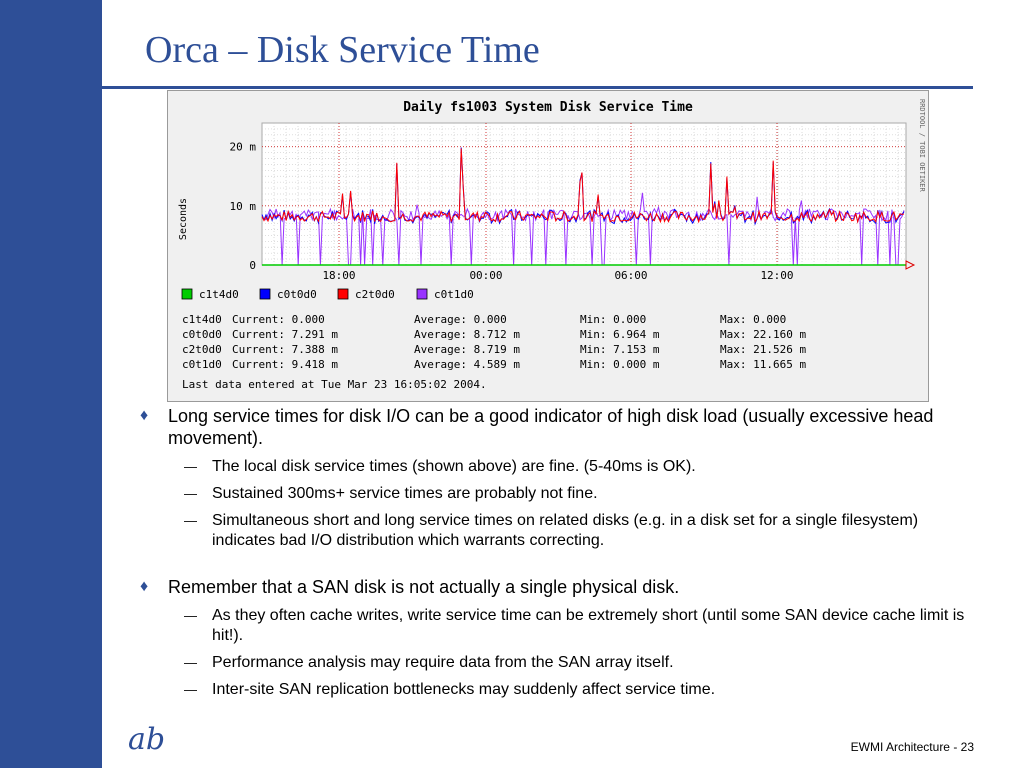 The height and width of the screenshot is (768, 1024). What do you see at coordinates (922, 146) in the screenshot?
I see `chart-side-label: RRDTOOL / TOBI OETIKER` at bounding box center [922, 146].